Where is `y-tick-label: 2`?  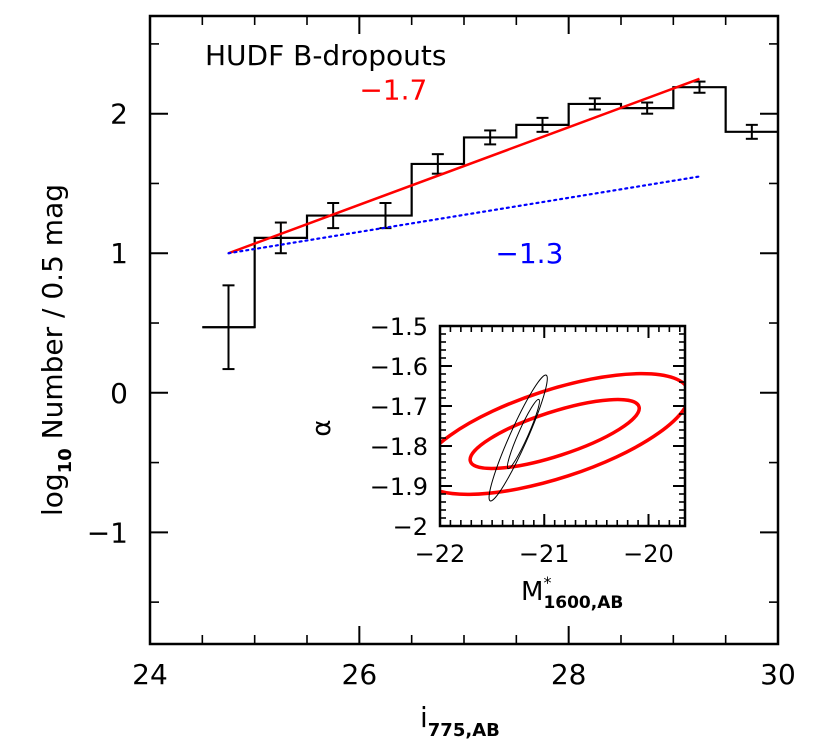
y-tick-label: 2 is located at coordinates (119, 114).